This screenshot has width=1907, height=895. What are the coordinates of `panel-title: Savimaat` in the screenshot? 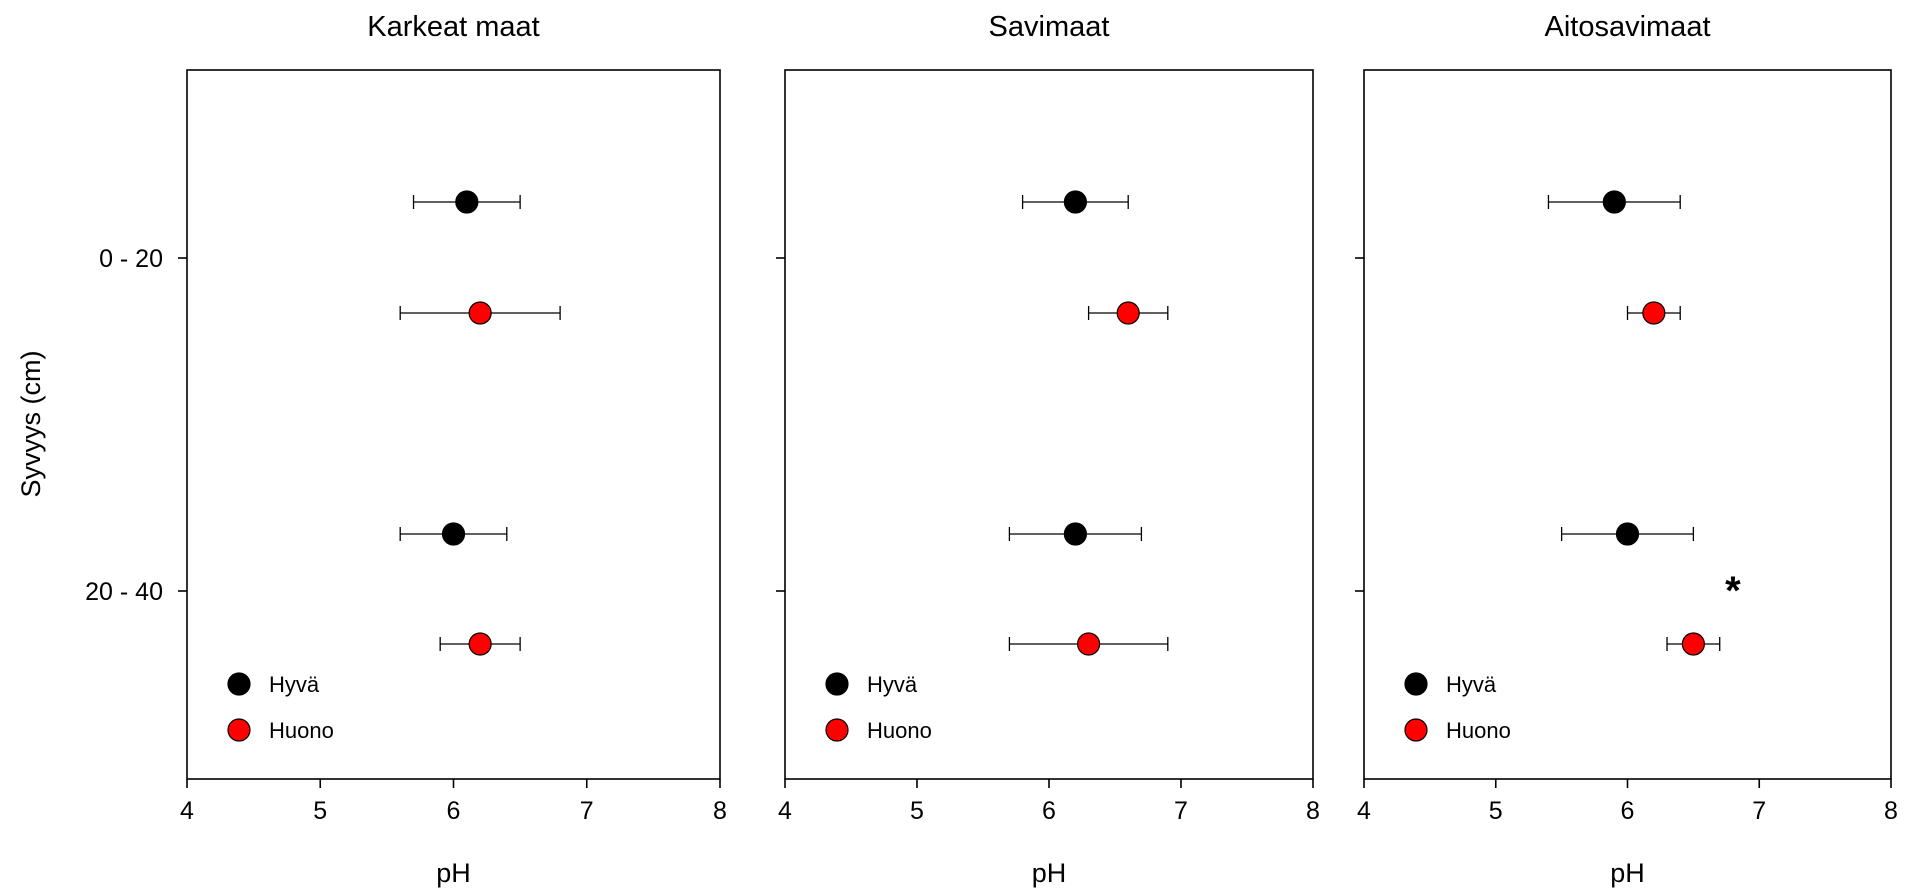 It's located at (1049, 27).